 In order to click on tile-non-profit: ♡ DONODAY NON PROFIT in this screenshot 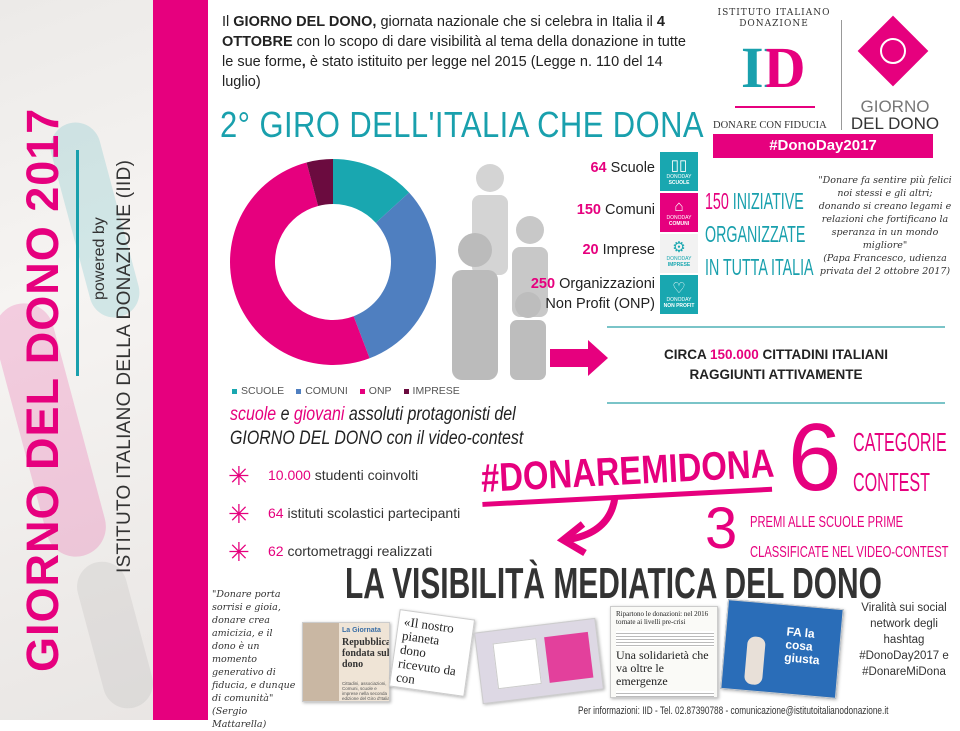, I will do `click(679, 294)`.